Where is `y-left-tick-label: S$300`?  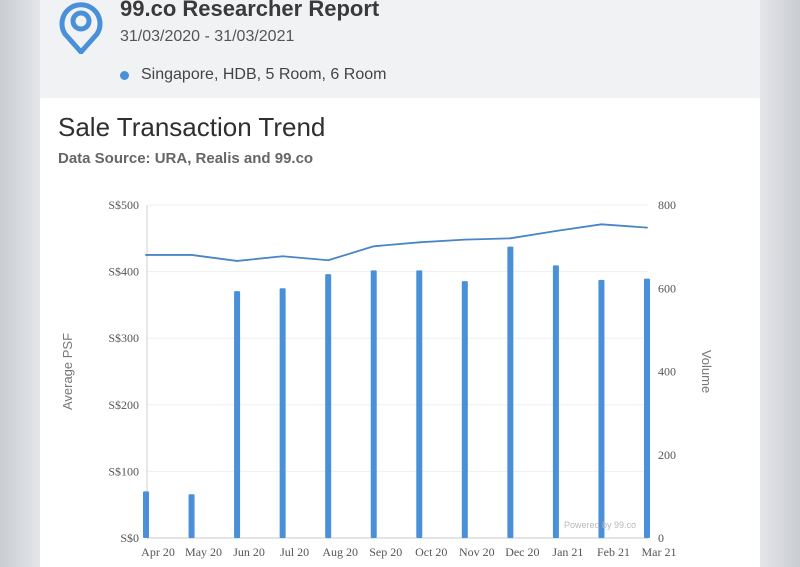 y-left-tick-label: S$300 is located at coordinates (123, 338).